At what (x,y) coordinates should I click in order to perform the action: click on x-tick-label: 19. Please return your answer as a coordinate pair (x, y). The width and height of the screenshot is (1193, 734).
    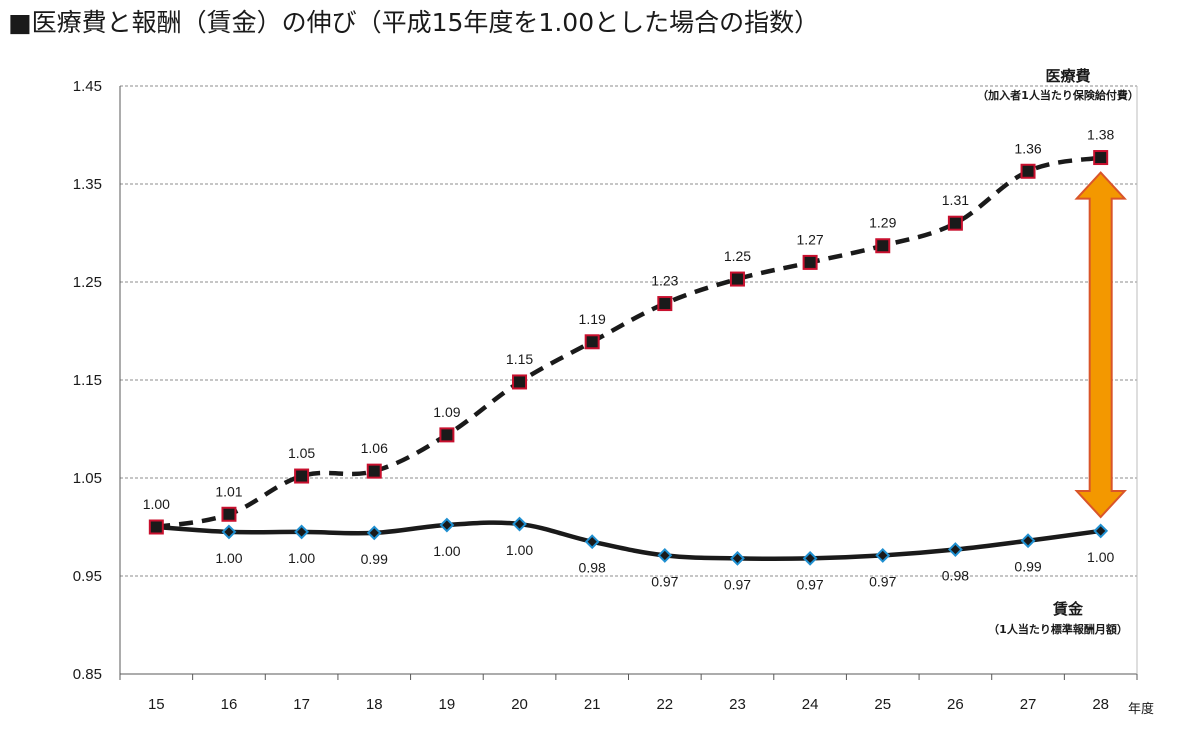
    Looking at the image, I should click on (447, 704).